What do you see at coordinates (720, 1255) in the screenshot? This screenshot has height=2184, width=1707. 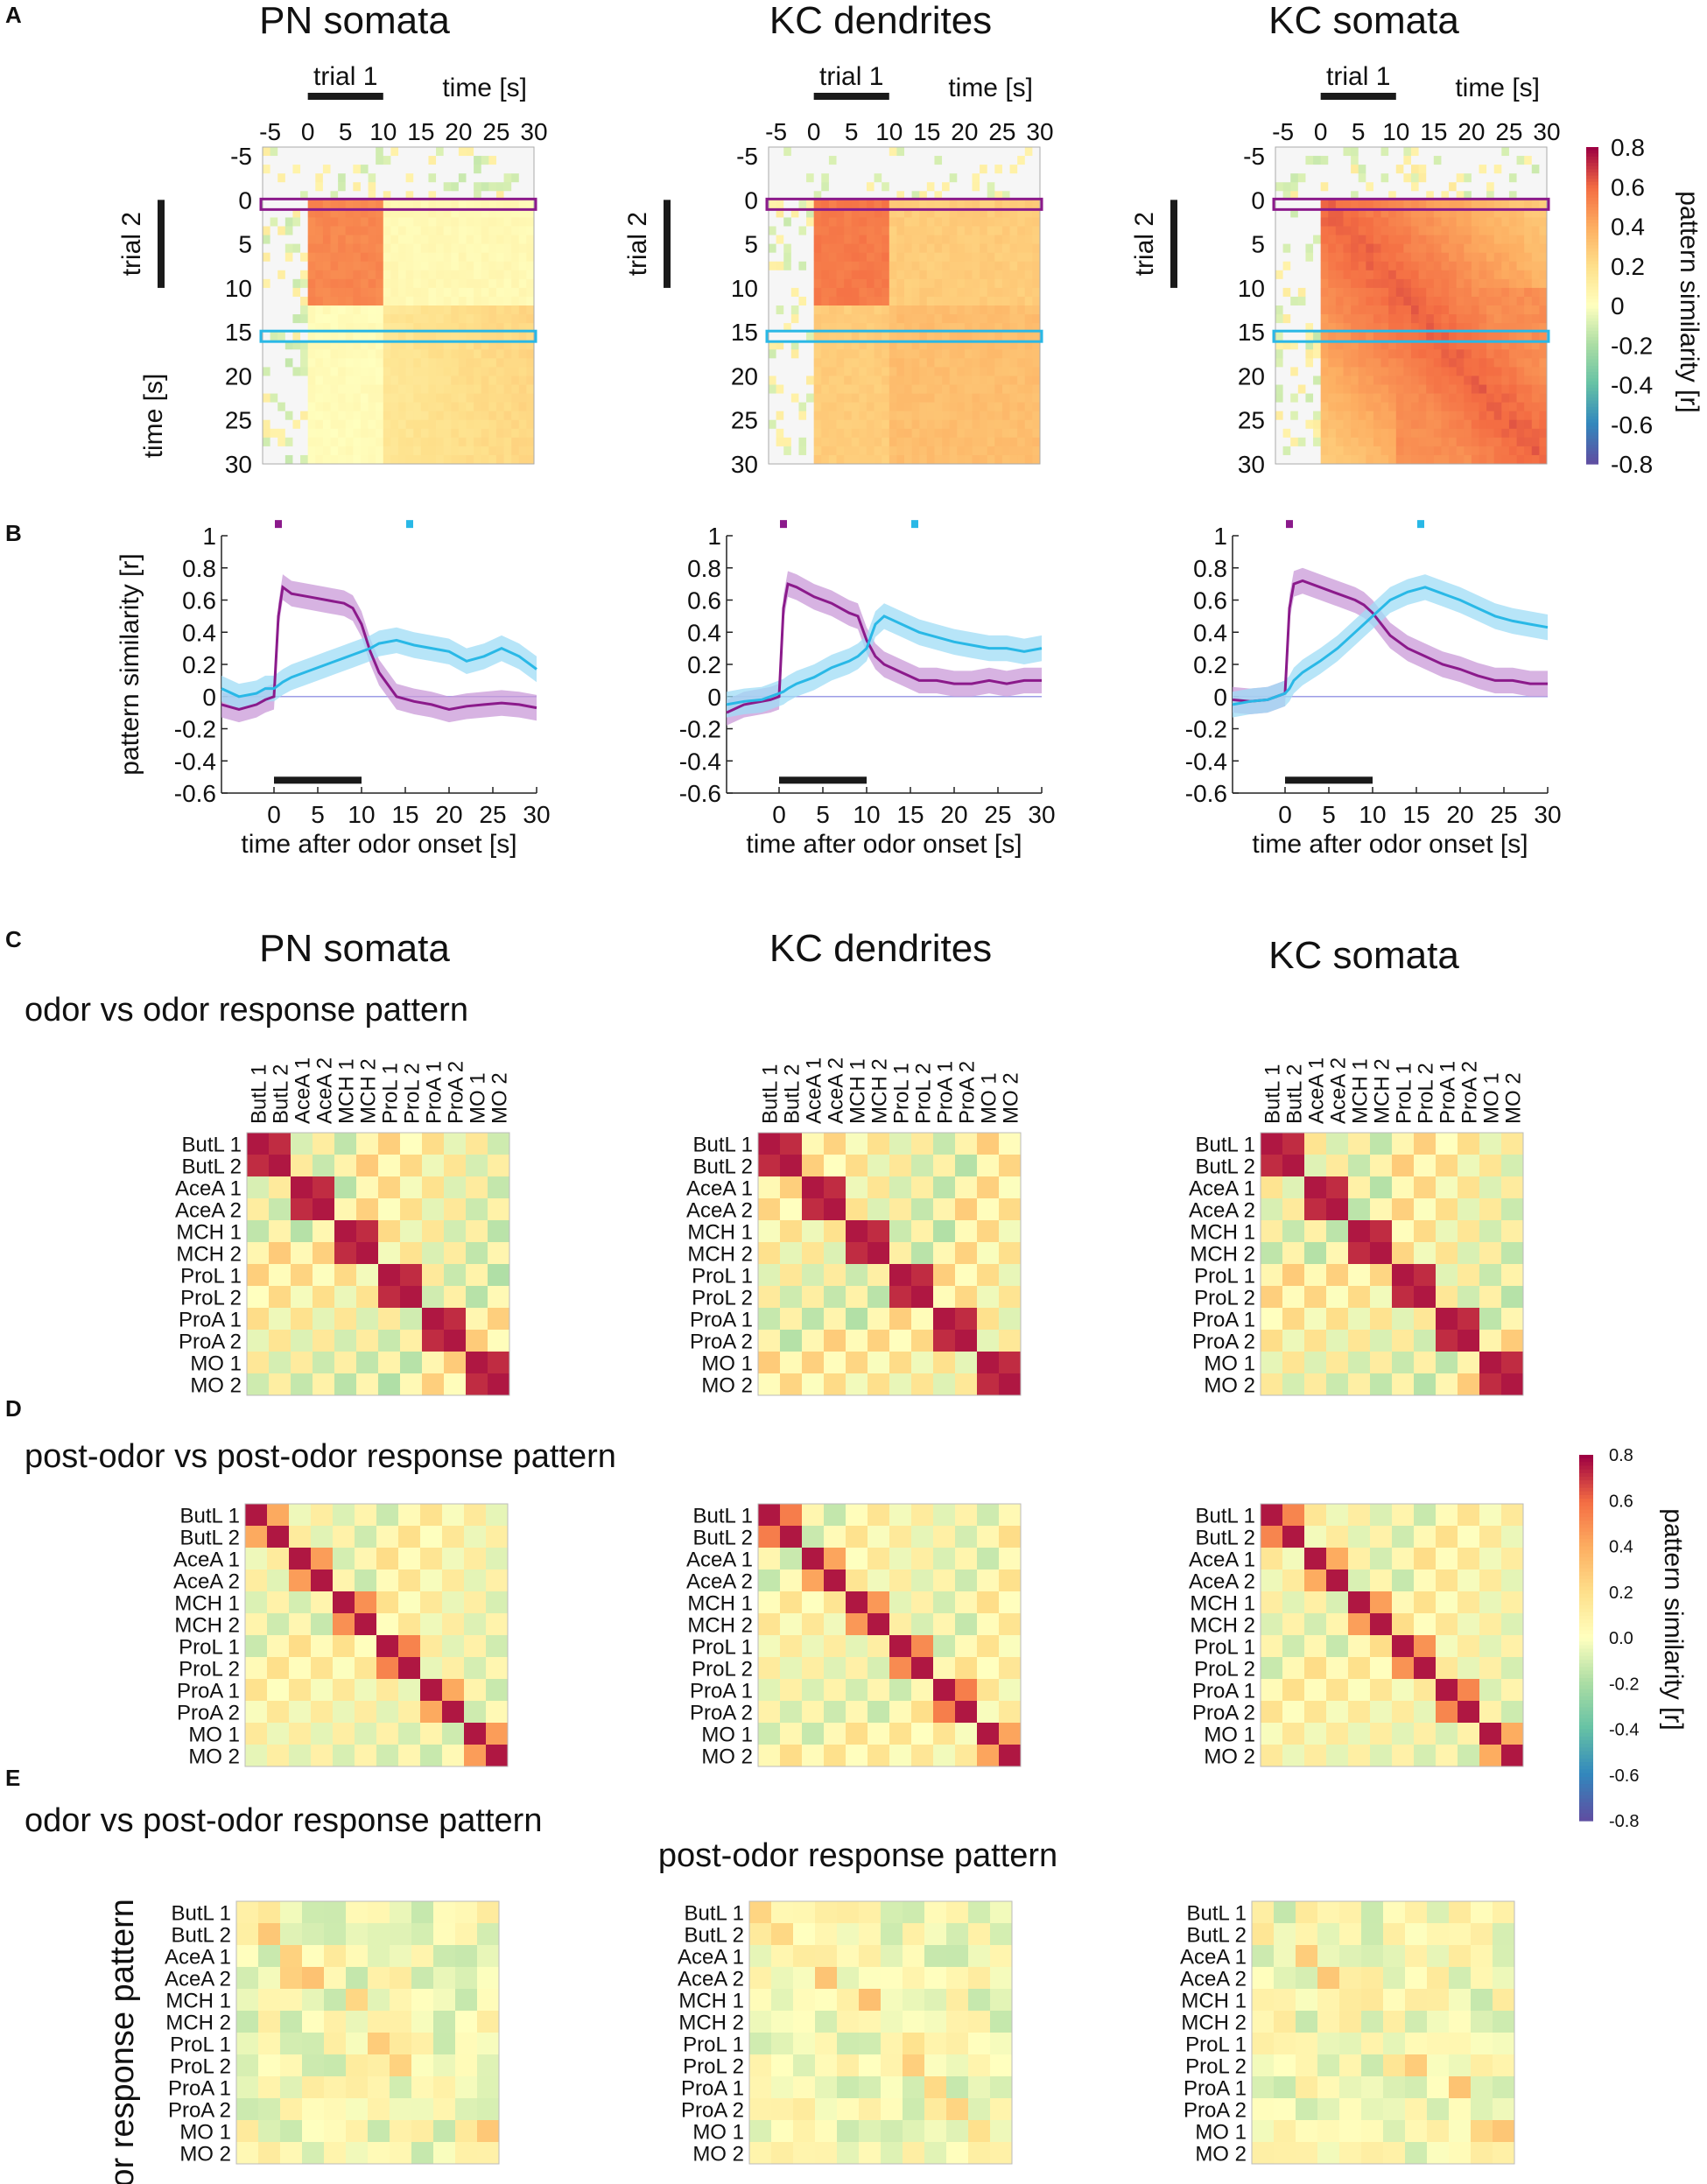 I see `matrix-row-label: MCH 2` at bounding box center [720, 1255].